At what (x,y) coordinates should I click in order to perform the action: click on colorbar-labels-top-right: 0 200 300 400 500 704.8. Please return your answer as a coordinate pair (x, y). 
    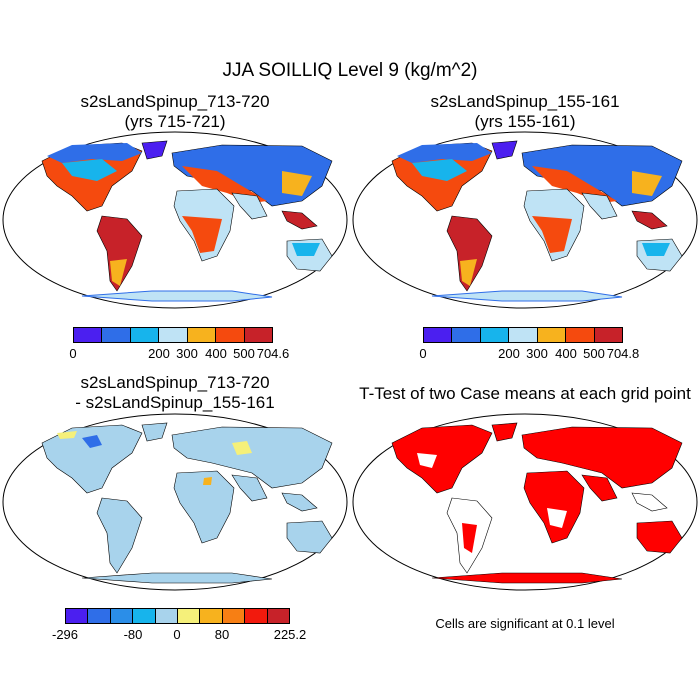
    Looking at the image, I should click on (529, 354).